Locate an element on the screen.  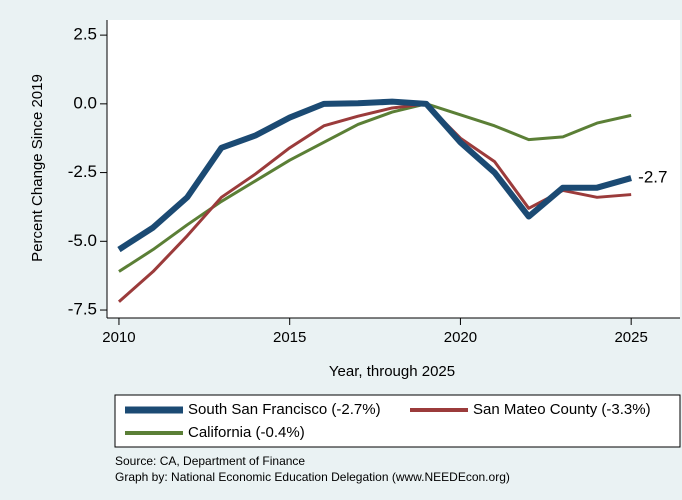
y-tick-label: -2.5 is located at coordinates (82, 171).